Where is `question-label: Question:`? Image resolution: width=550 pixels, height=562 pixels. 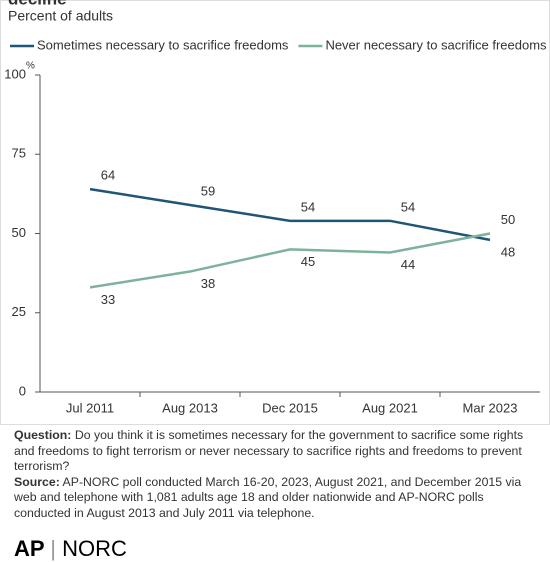 question-label: Question: is located at coordinates (43, 435).